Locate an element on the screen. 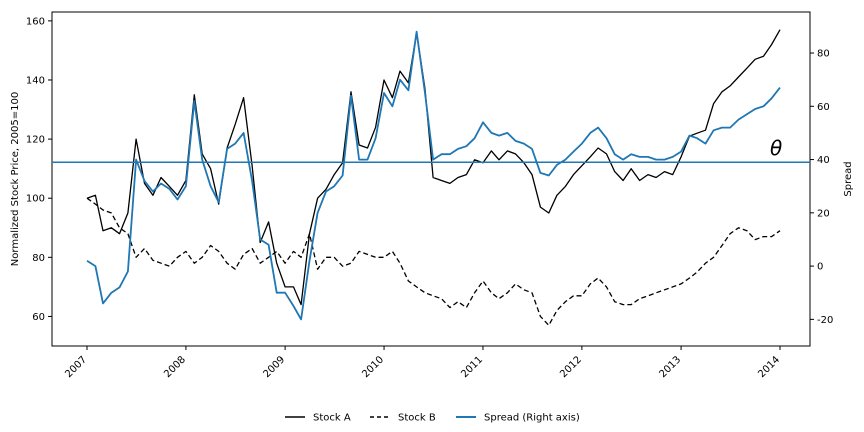 The width and height of the screenshot is (864, 432). y-left-tick-label-60: 60 is located at coordinates (38, 317).